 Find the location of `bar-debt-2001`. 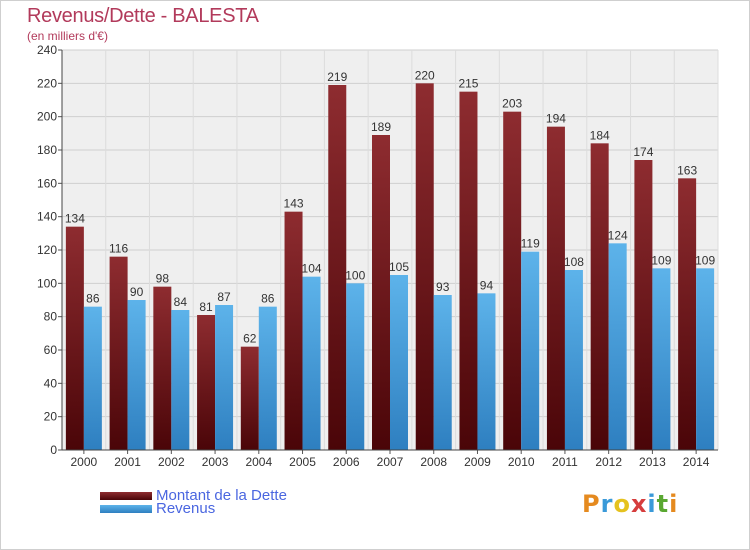

bar-debt-2001 is located at coordinates (118, 353).